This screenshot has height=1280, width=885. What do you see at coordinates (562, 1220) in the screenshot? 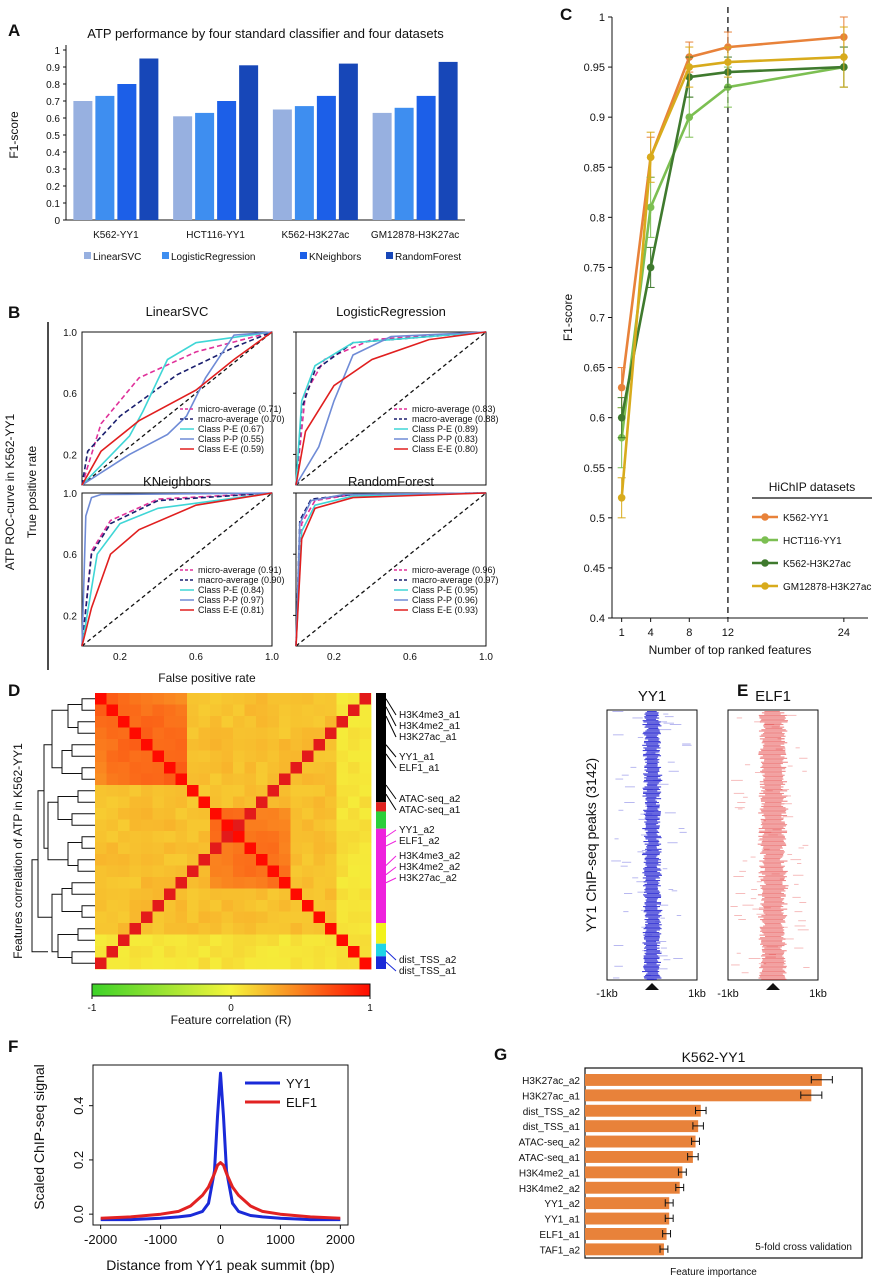
I see `y-tick-label: YY1_a1` at bounding box center [562, 1220].